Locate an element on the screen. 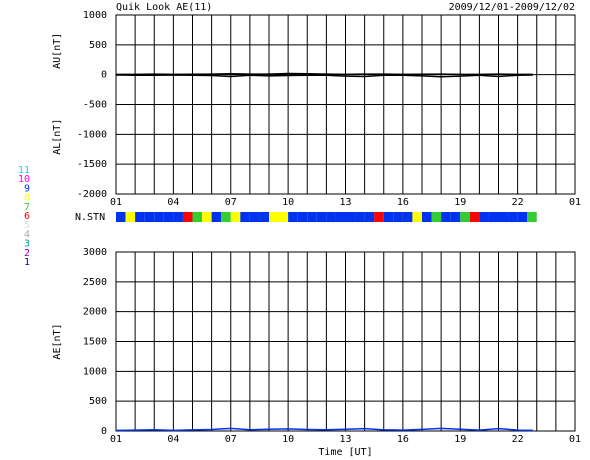 The width and height of the screenshot is (590, 460). legend-level: 8 is located at coordinates (27, 198).